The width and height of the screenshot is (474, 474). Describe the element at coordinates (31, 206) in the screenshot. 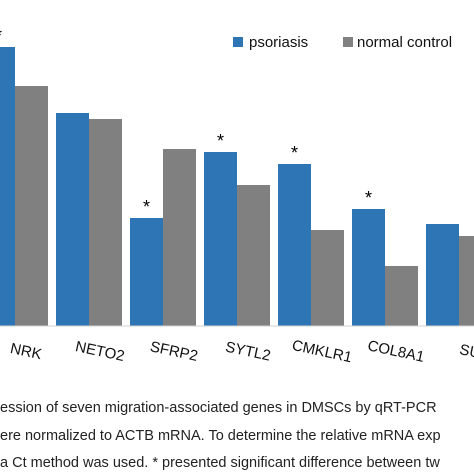

I see `bar-nrk-normal-control` at that location.